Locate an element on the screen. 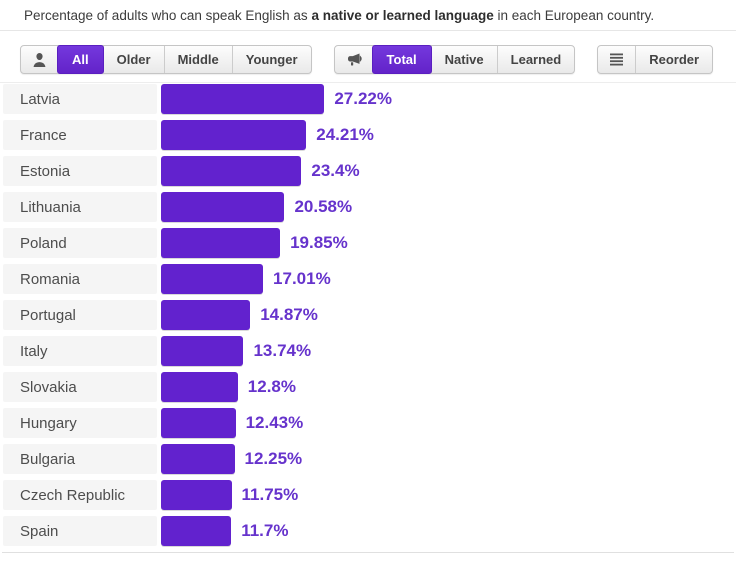 This screenshot has height=567, width=736. bar-value-label: 23.4% is located at coordinates (335, 170).